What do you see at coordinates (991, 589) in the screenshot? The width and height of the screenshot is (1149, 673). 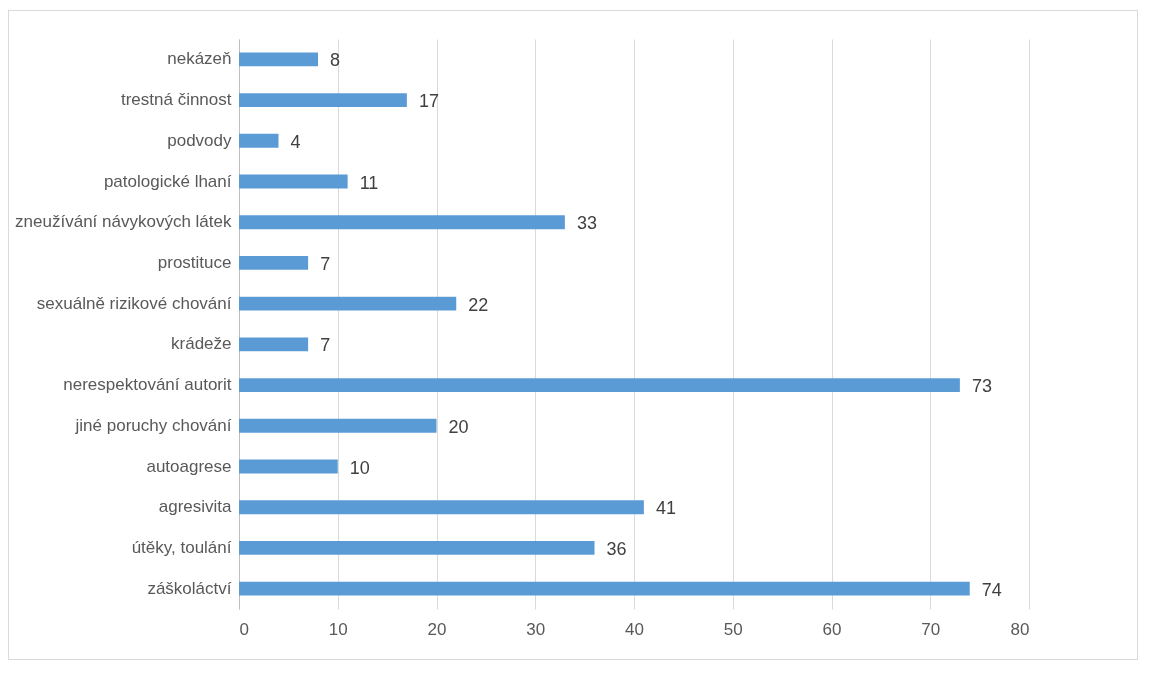 I see `data-label: 74` at bounding box center [991, 589].